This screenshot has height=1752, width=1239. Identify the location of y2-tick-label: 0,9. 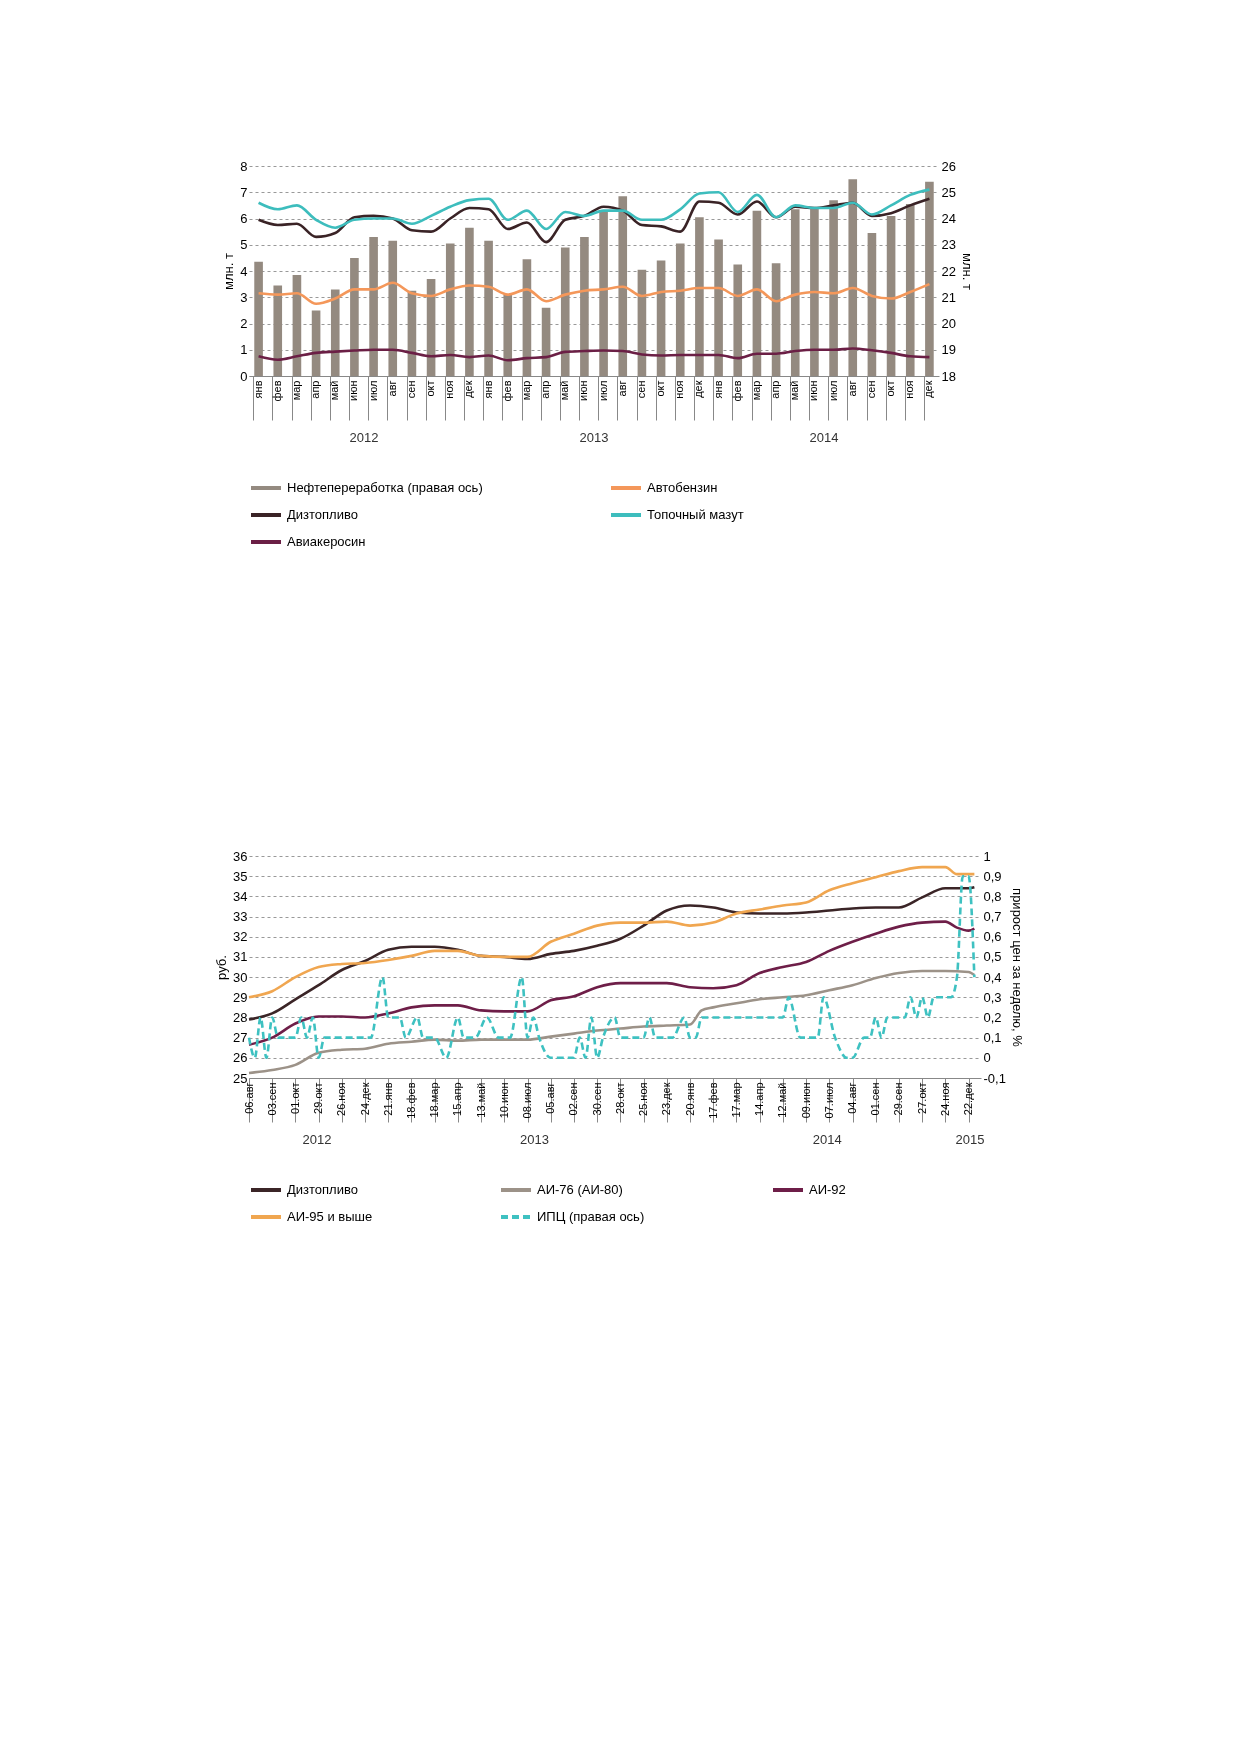
(992, 876).